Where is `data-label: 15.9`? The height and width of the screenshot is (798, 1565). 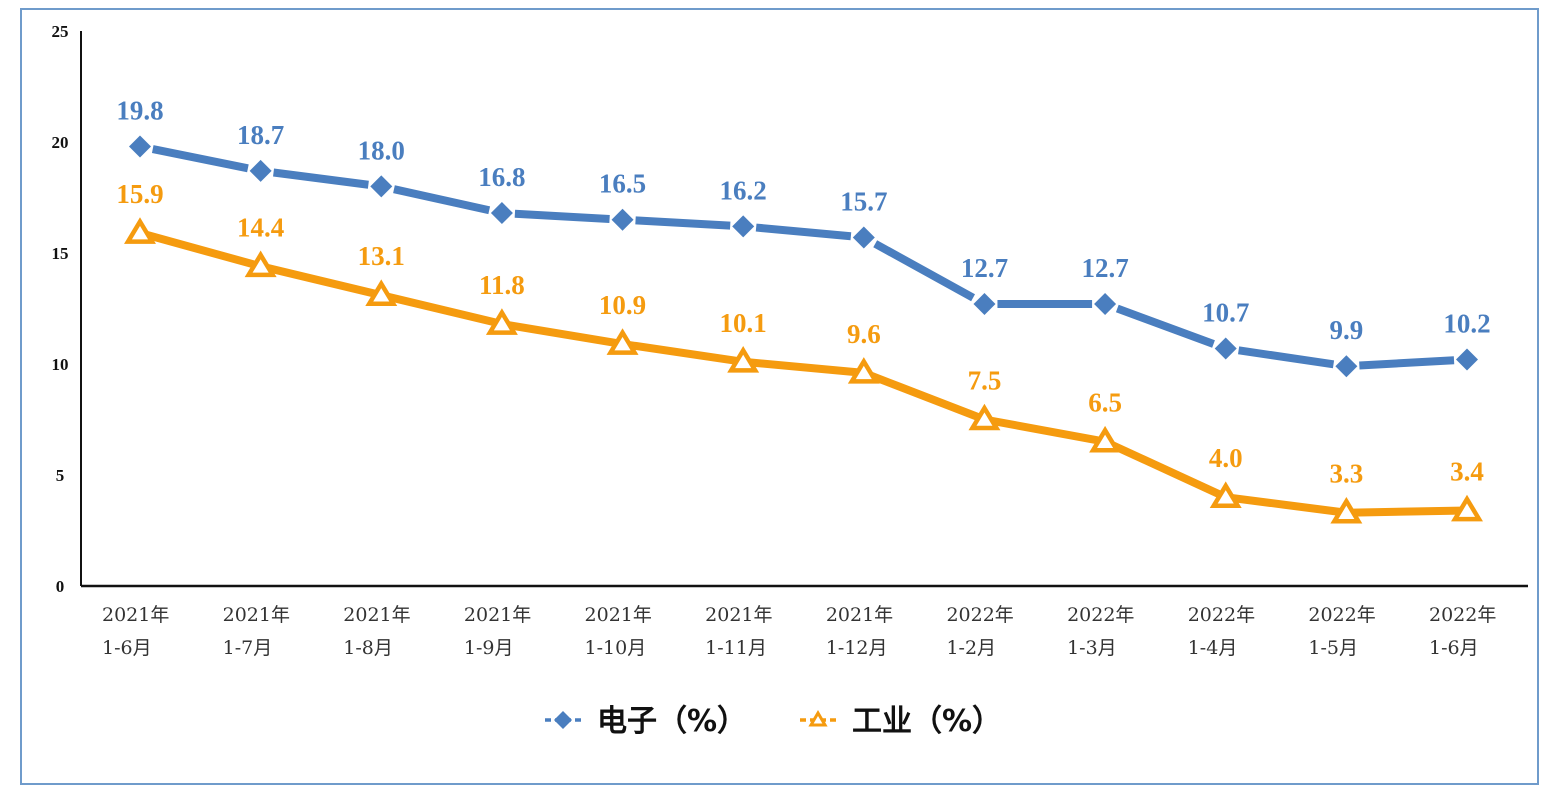
data-label: 15.9 is located at coordinates (139, 194).